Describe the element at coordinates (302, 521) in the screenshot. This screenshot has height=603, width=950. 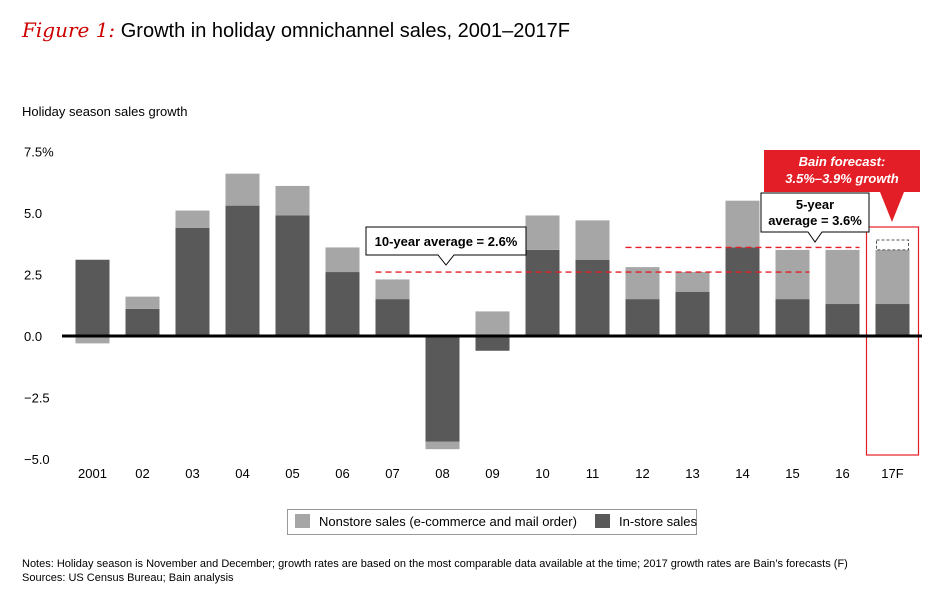
I see `legend-swatch-nonstore` at that location.